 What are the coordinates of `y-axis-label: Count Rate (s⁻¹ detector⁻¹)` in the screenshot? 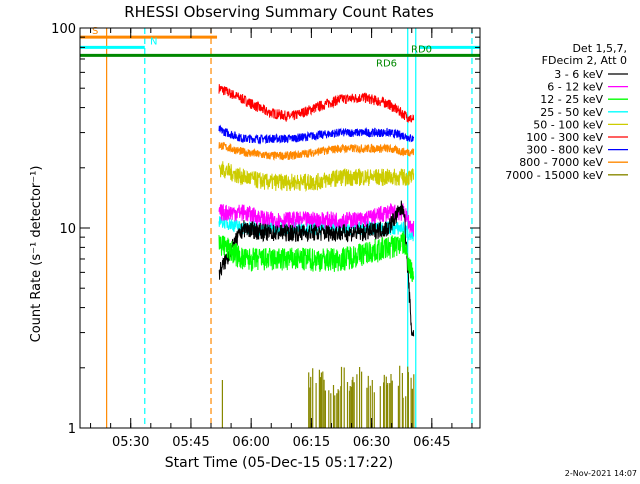 It's located at (36, 254).